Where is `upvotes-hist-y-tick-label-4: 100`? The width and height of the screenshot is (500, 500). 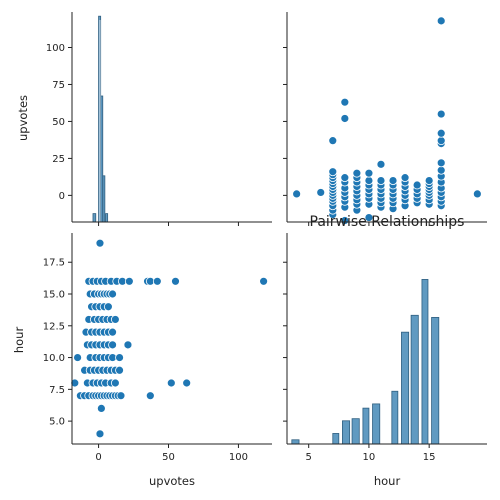 upvotes-hist-y-tick-label-4: 100 is located at coordinates (55, 48).